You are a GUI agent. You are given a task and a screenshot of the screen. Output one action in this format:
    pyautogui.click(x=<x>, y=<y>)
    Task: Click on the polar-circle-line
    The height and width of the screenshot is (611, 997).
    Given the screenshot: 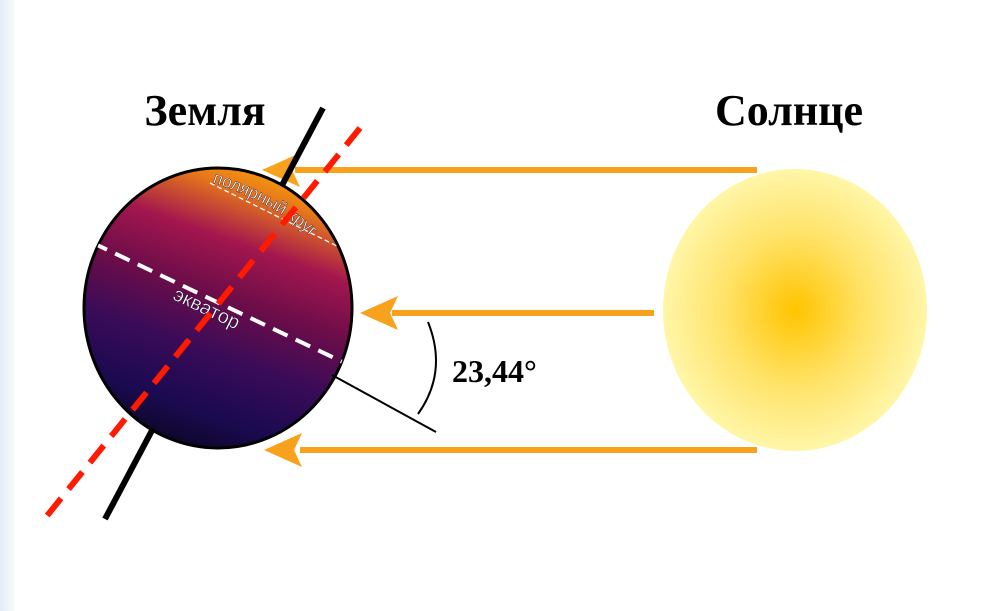 What is the action you would take?
    pyautogui.click(x=277, y=216)
    